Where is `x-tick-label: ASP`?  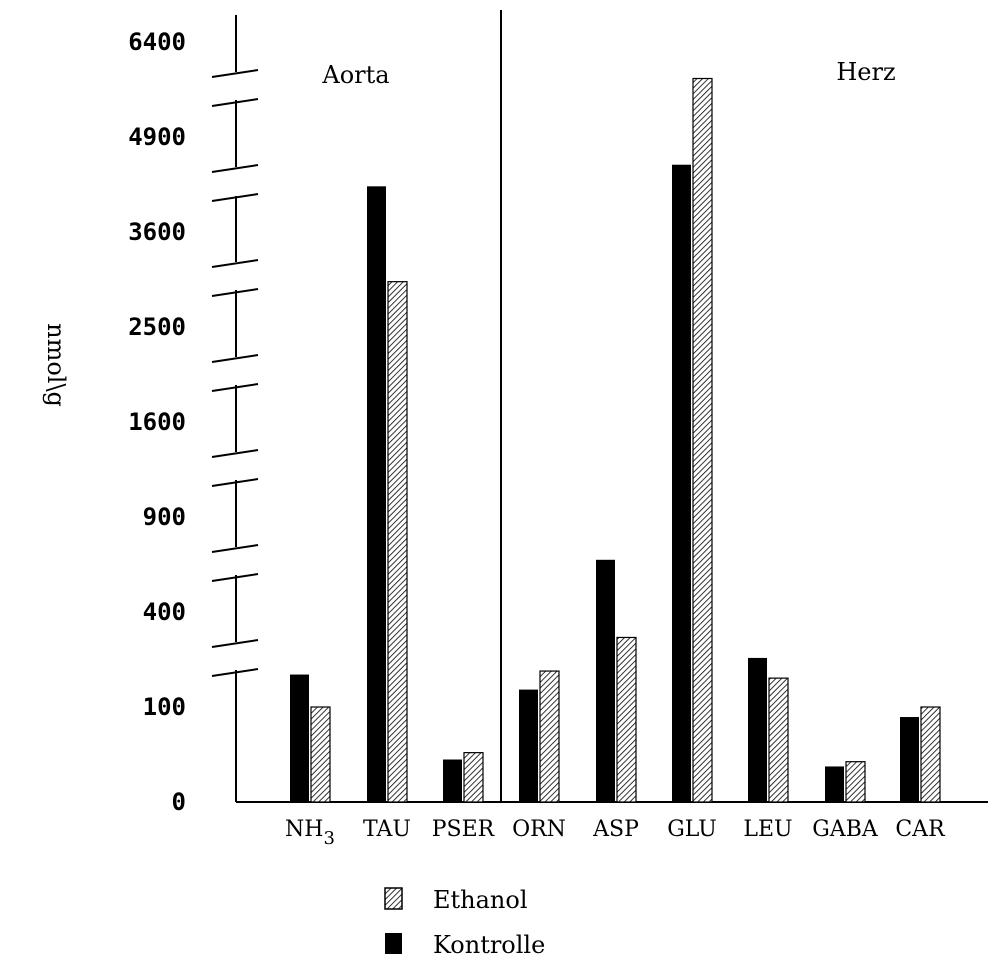 x-tick-label: ASP is located at coordinates (615, 829).